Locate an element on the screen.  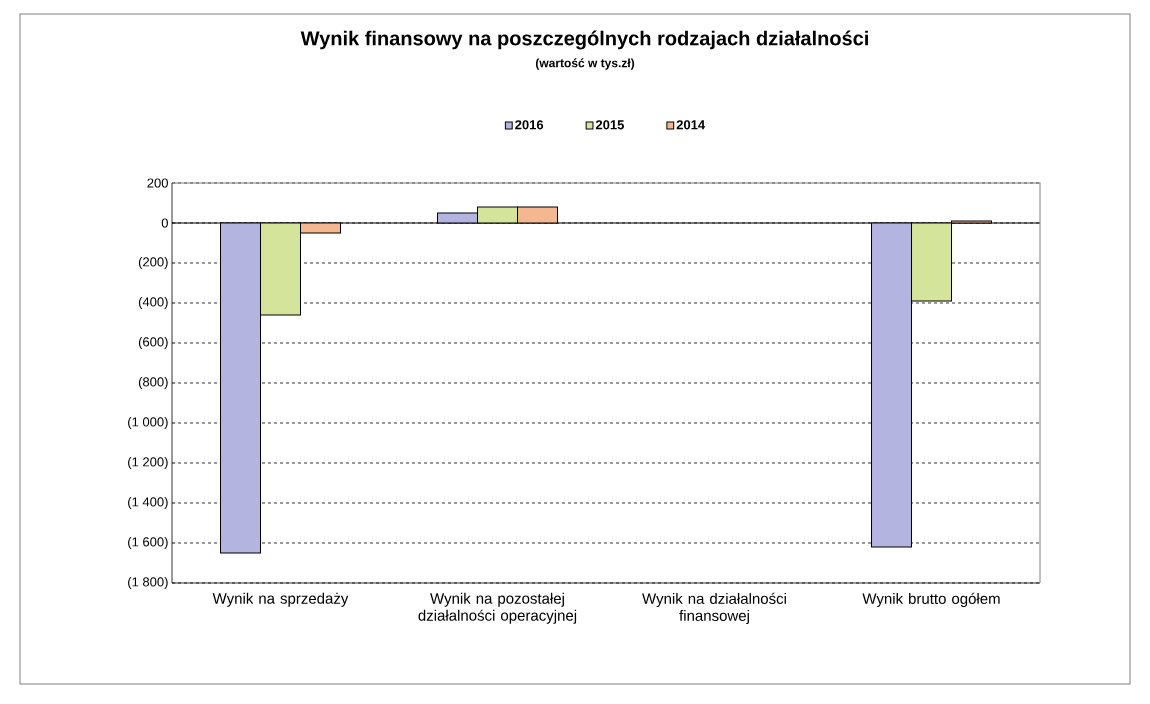
y-tick-label: (400) is located at coordinates (153, 303).